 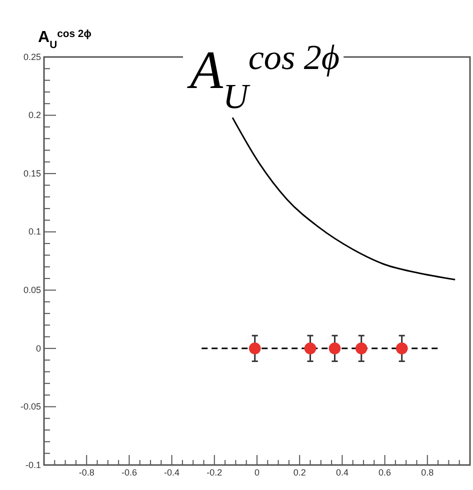 What do you see at coordinates (385, 472) in the screenshot?
I see `x-tick-label: 0.6` at bounding box center [385, 472].